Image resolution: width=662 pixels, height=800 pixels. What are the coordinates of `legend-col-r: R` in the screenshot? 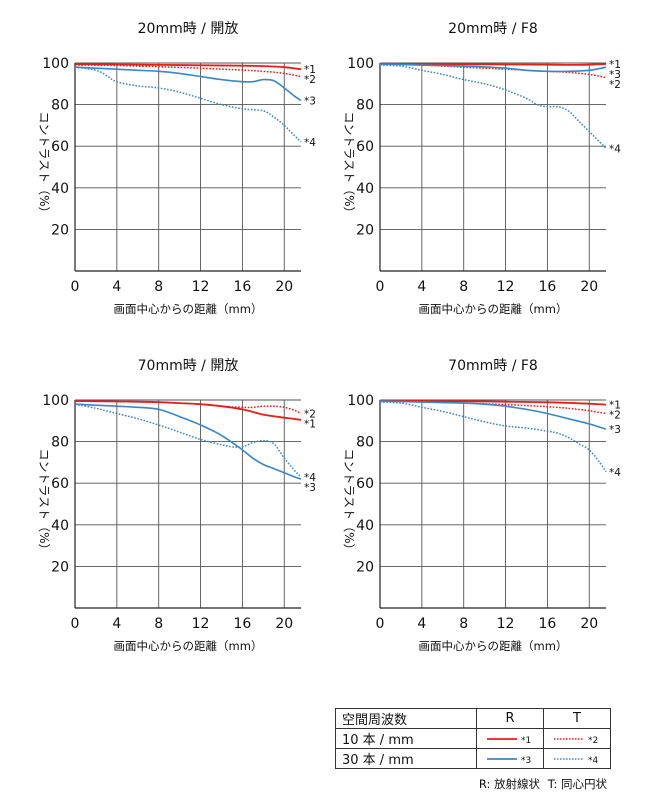 It's located at (510, 718).